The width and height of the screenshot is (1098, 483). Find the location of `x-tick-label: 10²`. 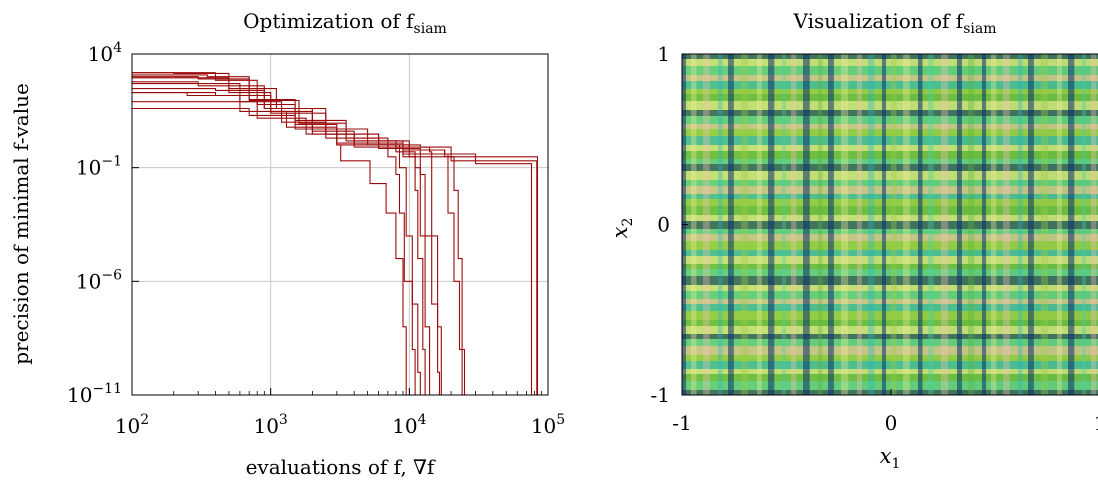

x-tick-label: 10² is located at coordinates (132, 425).